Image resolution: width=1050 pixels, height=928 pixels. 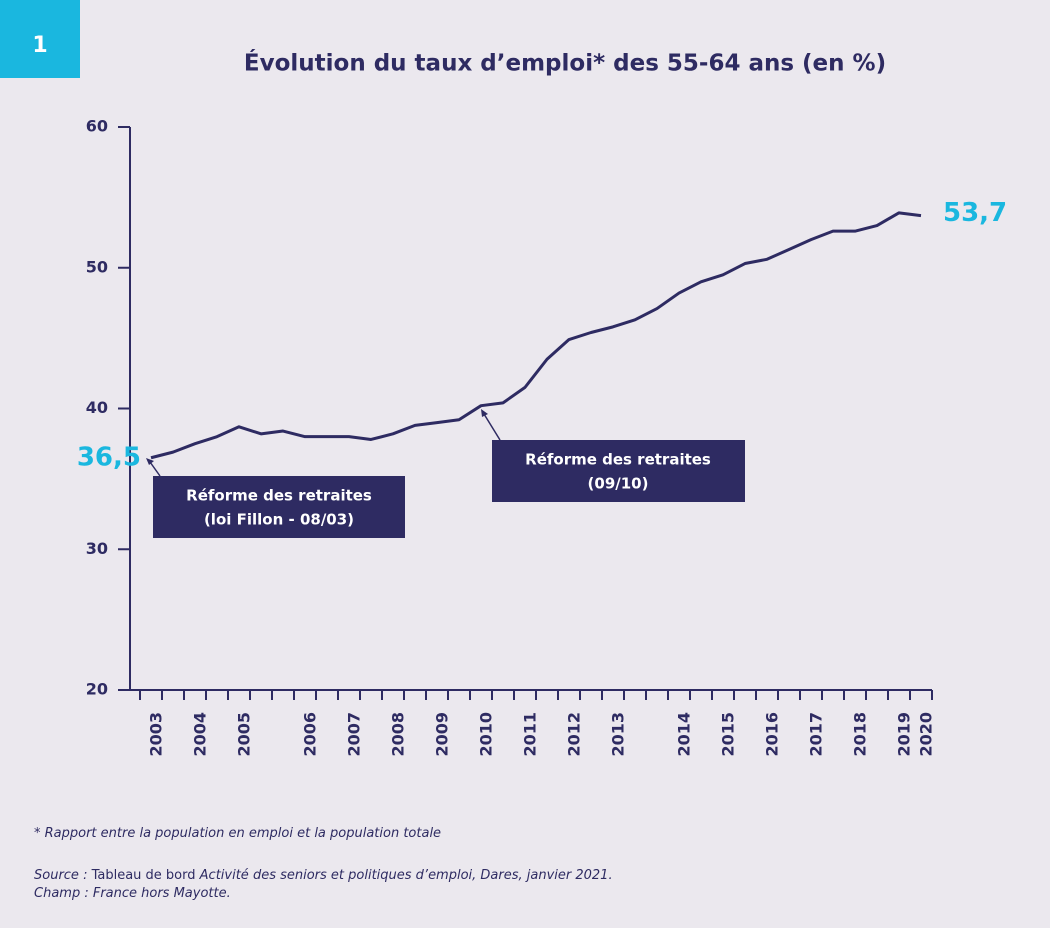 I want to click on x-tick-label: 2020, so click(x=926, y=734).